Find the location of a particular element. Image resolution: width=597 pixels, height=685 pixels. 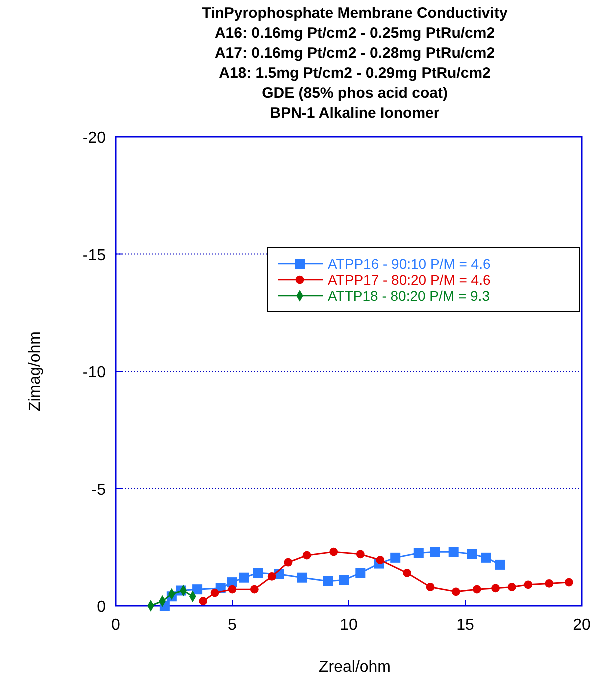

legend-label: ATTP18 - 80:20 P/M = 9.3 is located at coordinates (409, 296).